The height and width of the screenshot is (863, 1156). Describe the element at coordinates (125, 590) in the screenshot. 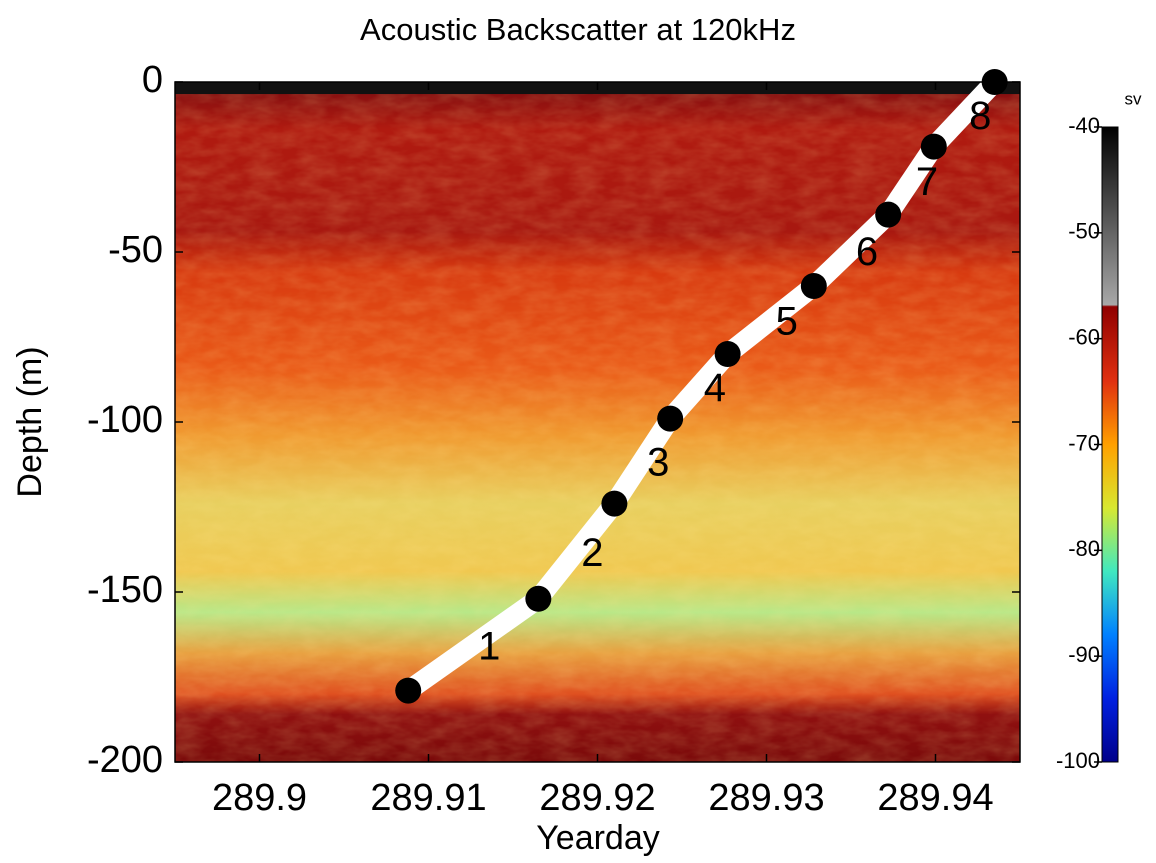

I see `y-tick-label: -150` at that location.